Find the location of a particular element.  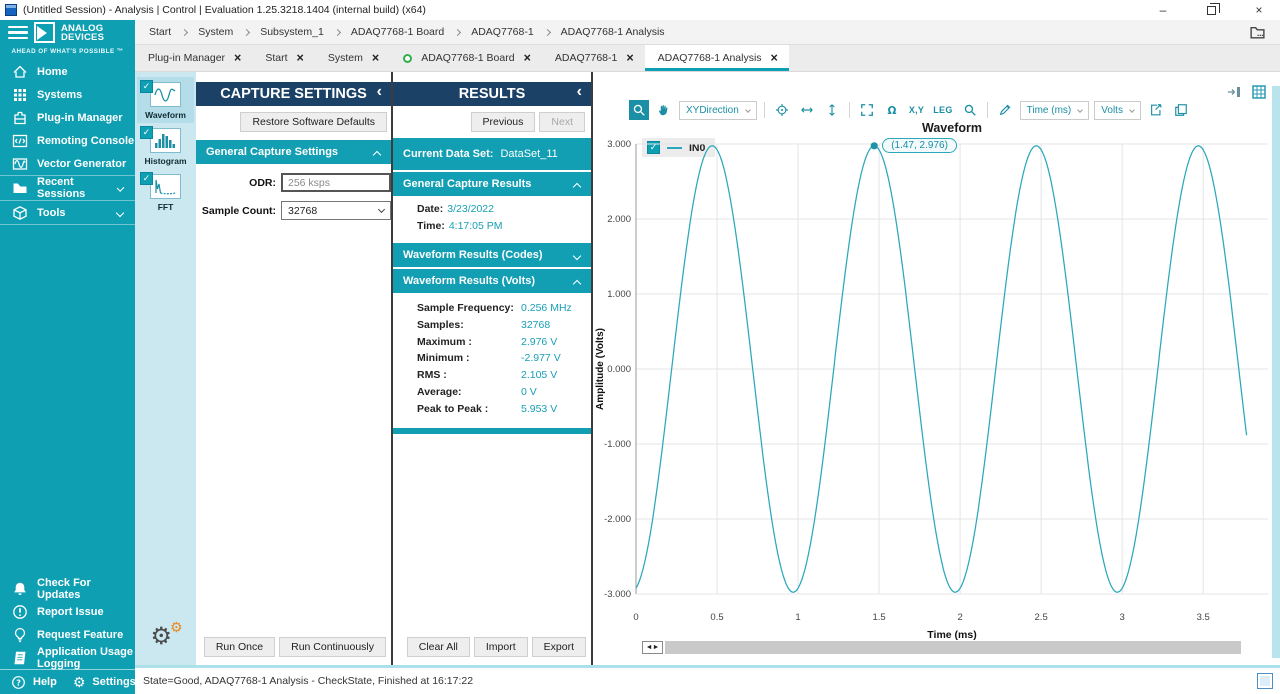

xy-direction-dropdown: XYDirection is located at coordinates (718, 110).